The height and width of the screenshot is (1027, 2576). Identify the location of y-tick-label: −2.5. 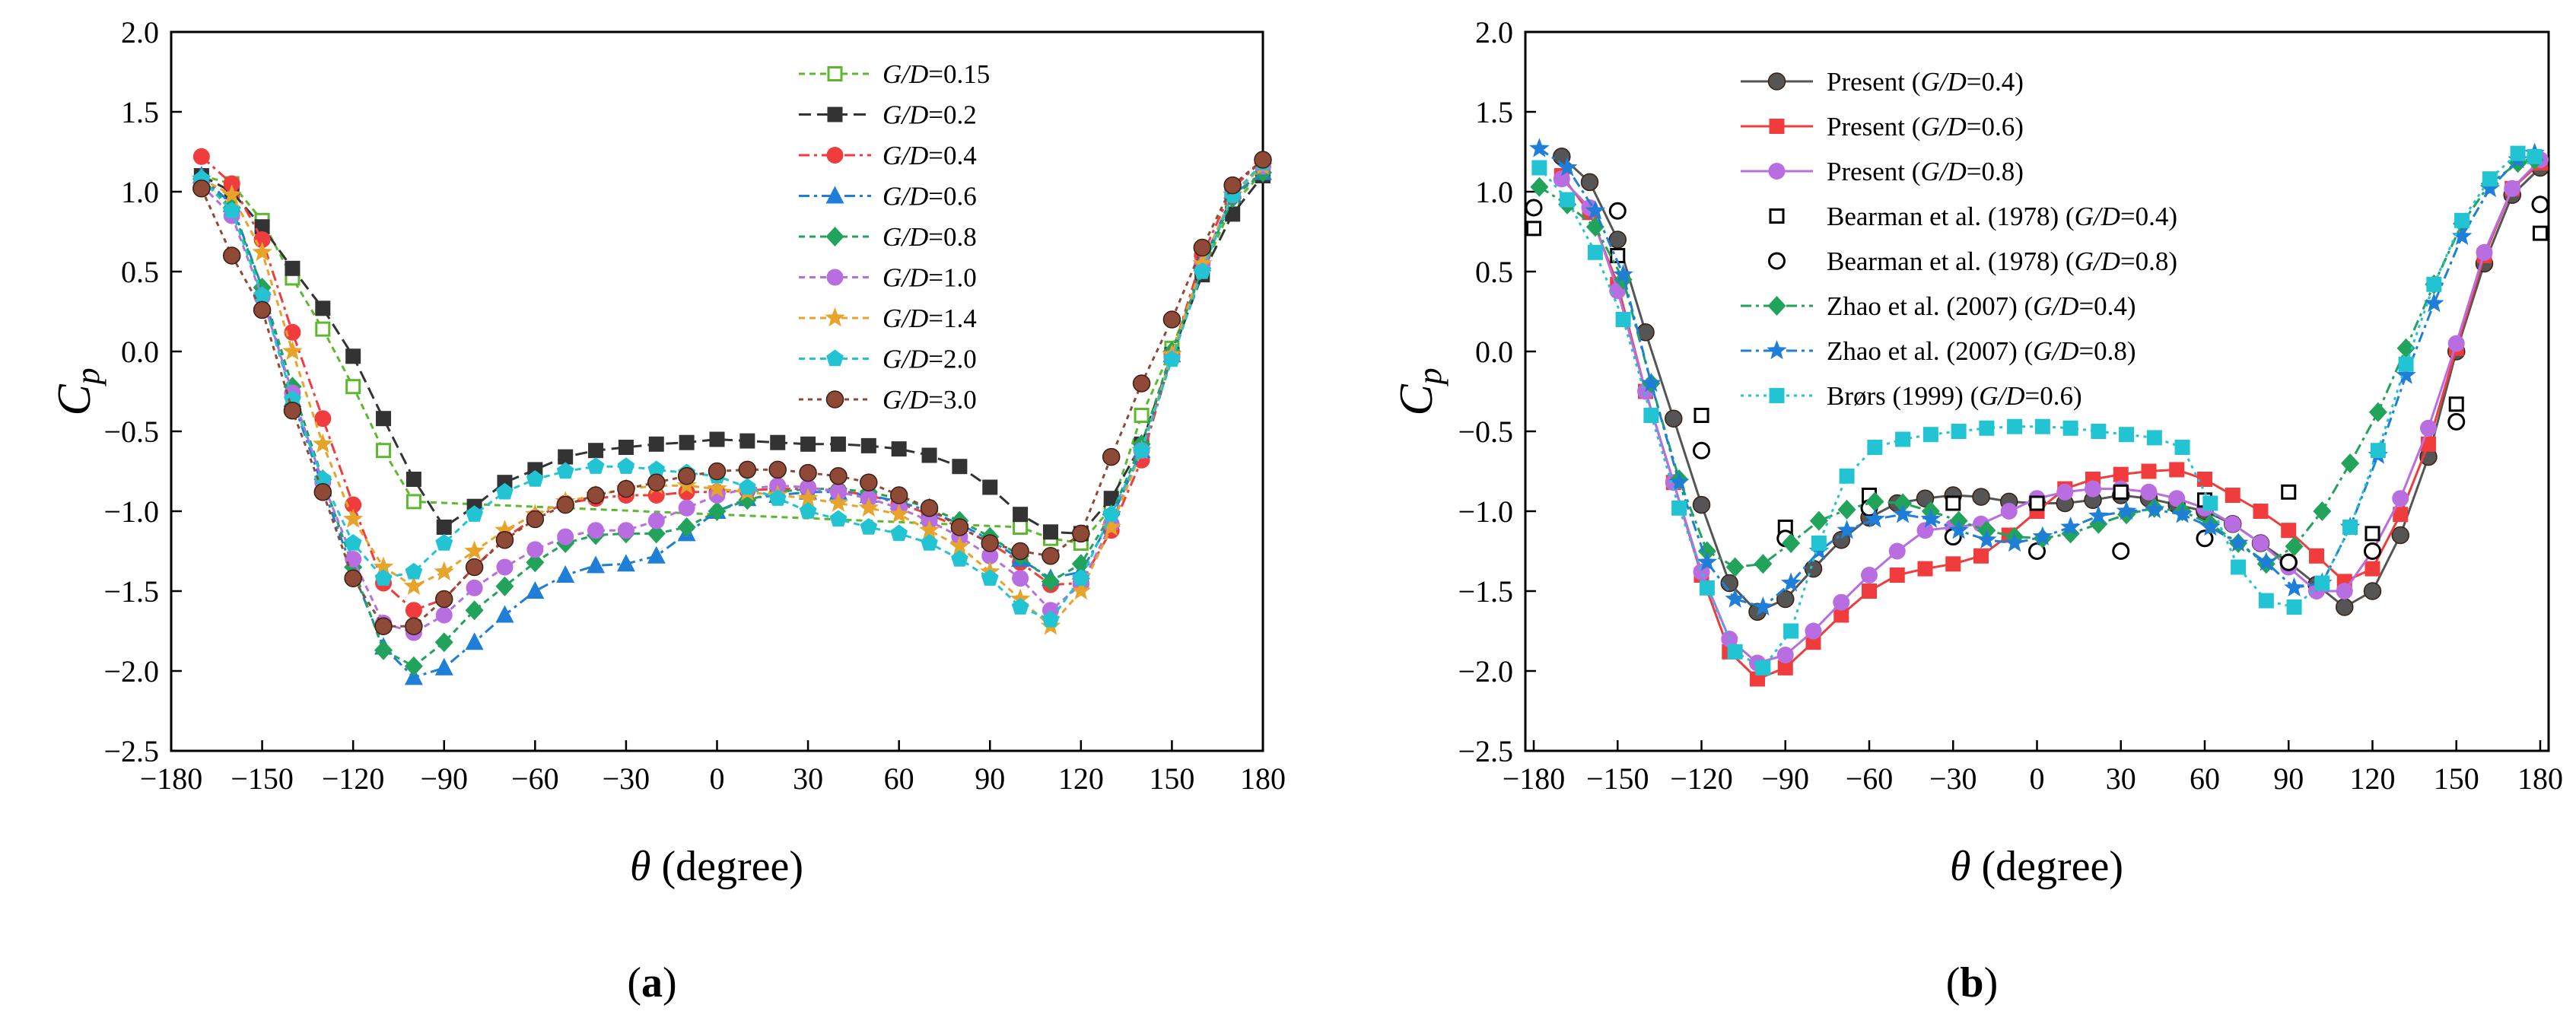
(131, 751).